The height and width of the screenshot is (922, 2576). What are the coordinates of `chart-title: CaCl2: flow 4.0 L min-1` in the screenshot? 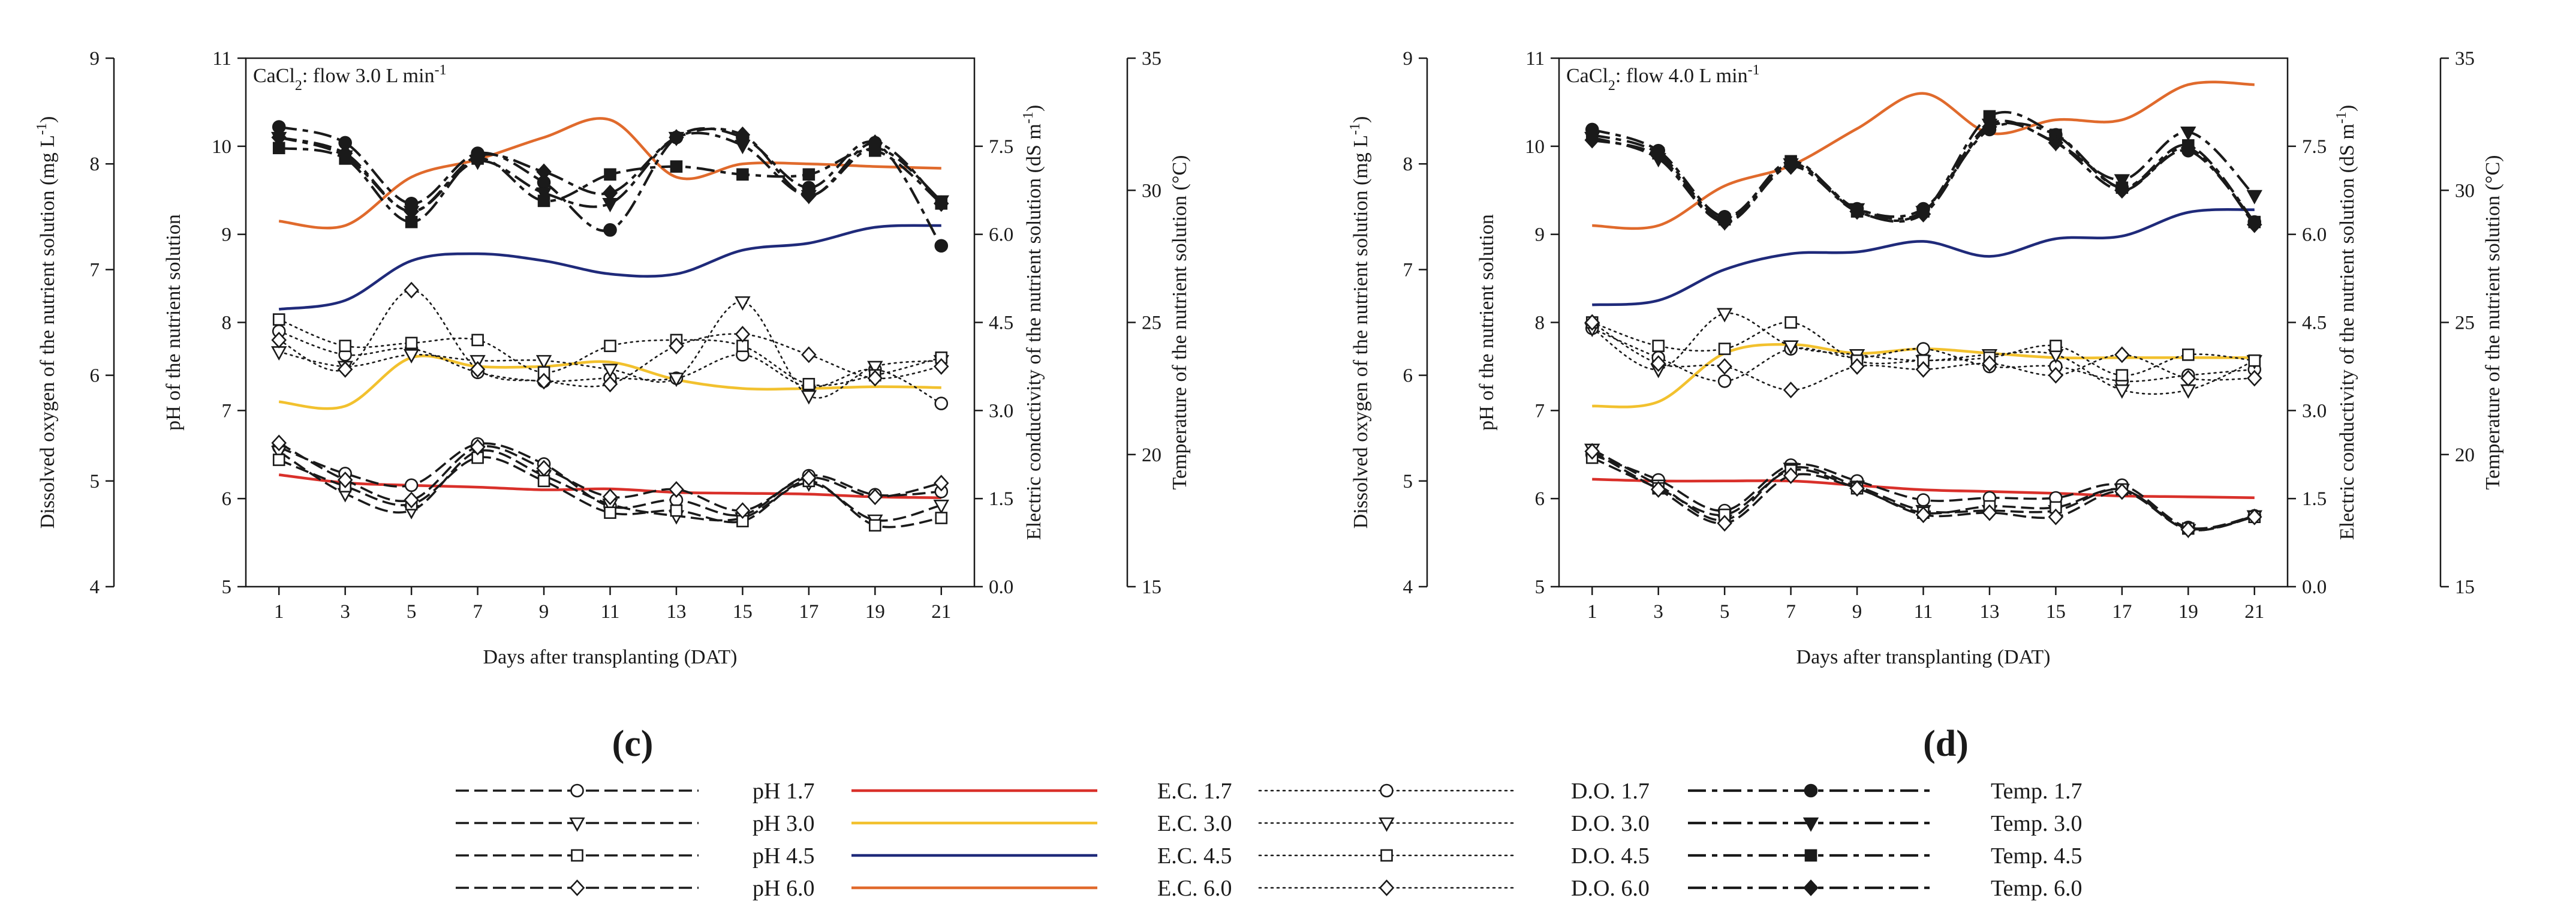 It's located at (1663, 78).